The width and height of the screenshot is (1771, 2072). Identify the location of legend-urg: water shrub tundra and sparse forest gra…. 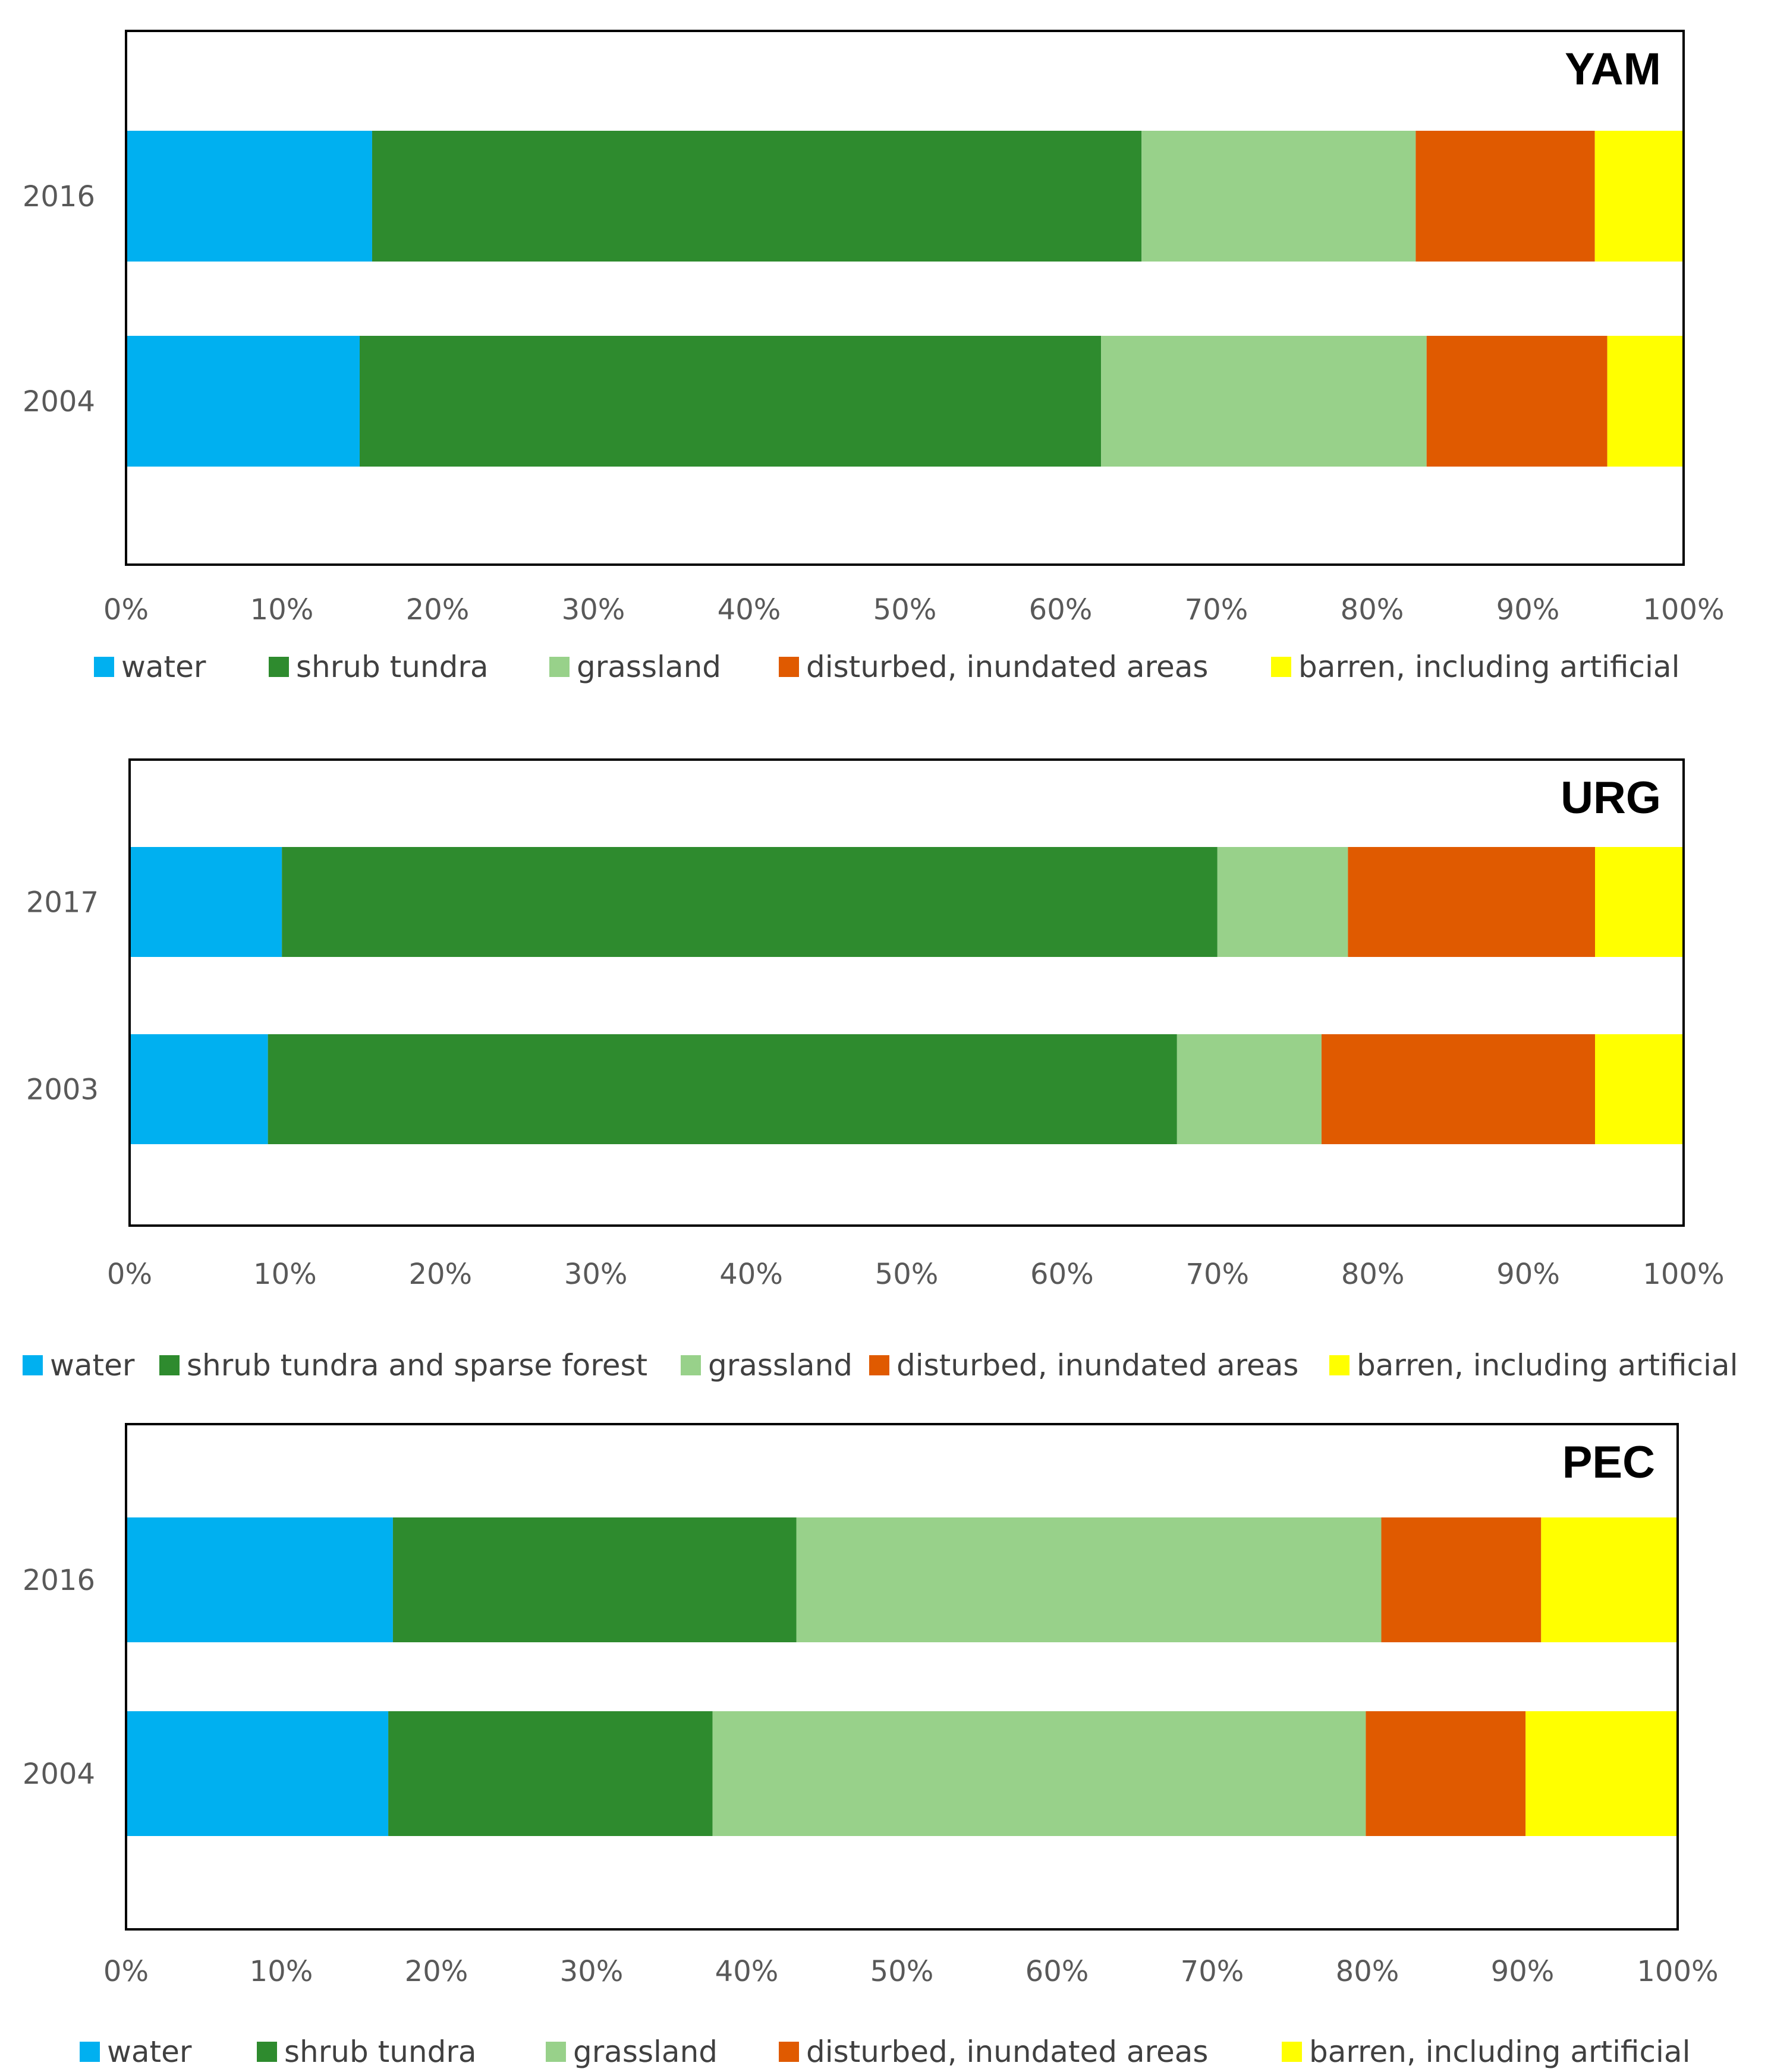
(885, 1365).